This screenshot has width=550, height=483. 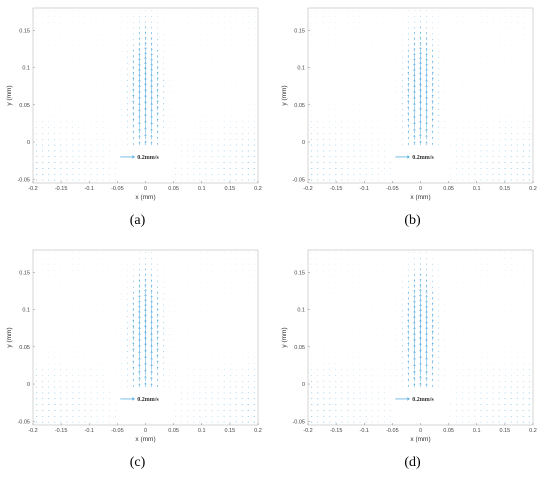 What do you see at coordinates (392, 431) in the screenshot?
I see `x-tick-label: -0.05` at bounding box center [392, 431].